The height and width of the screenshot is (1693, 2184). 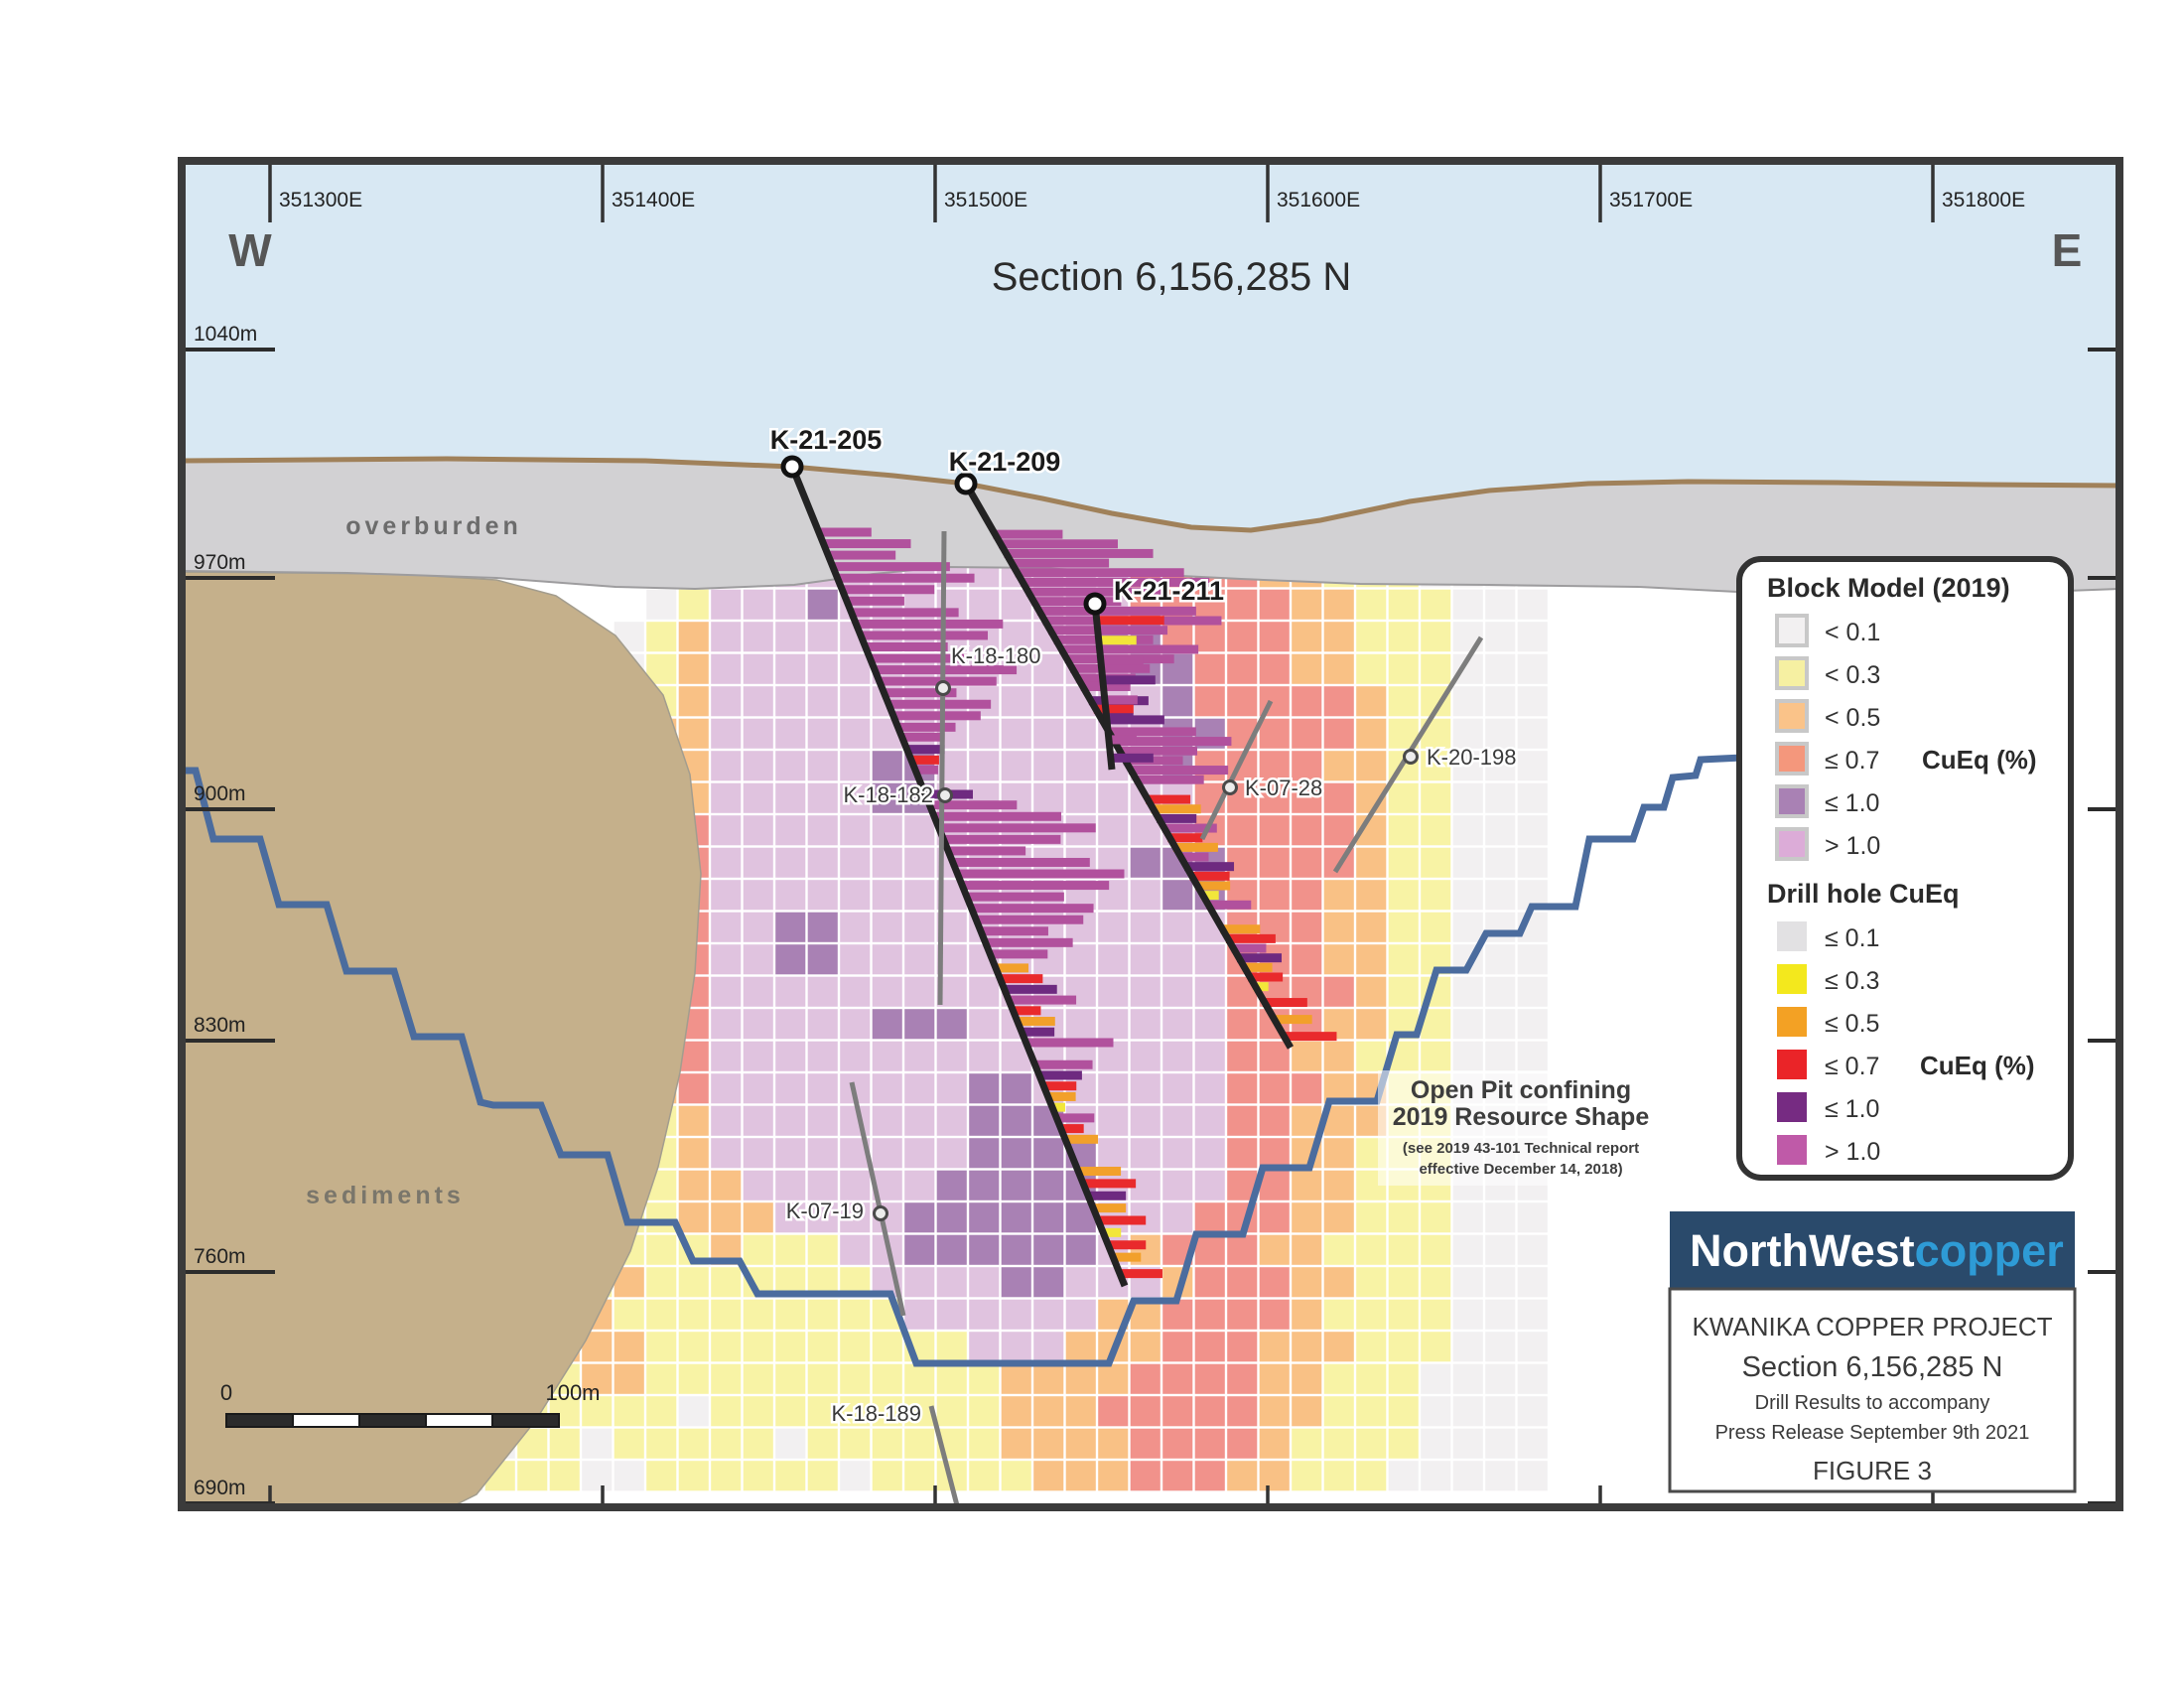 I want to click on drill-hole-k-21-211: K-21-211, so click(x=1155, y=673).